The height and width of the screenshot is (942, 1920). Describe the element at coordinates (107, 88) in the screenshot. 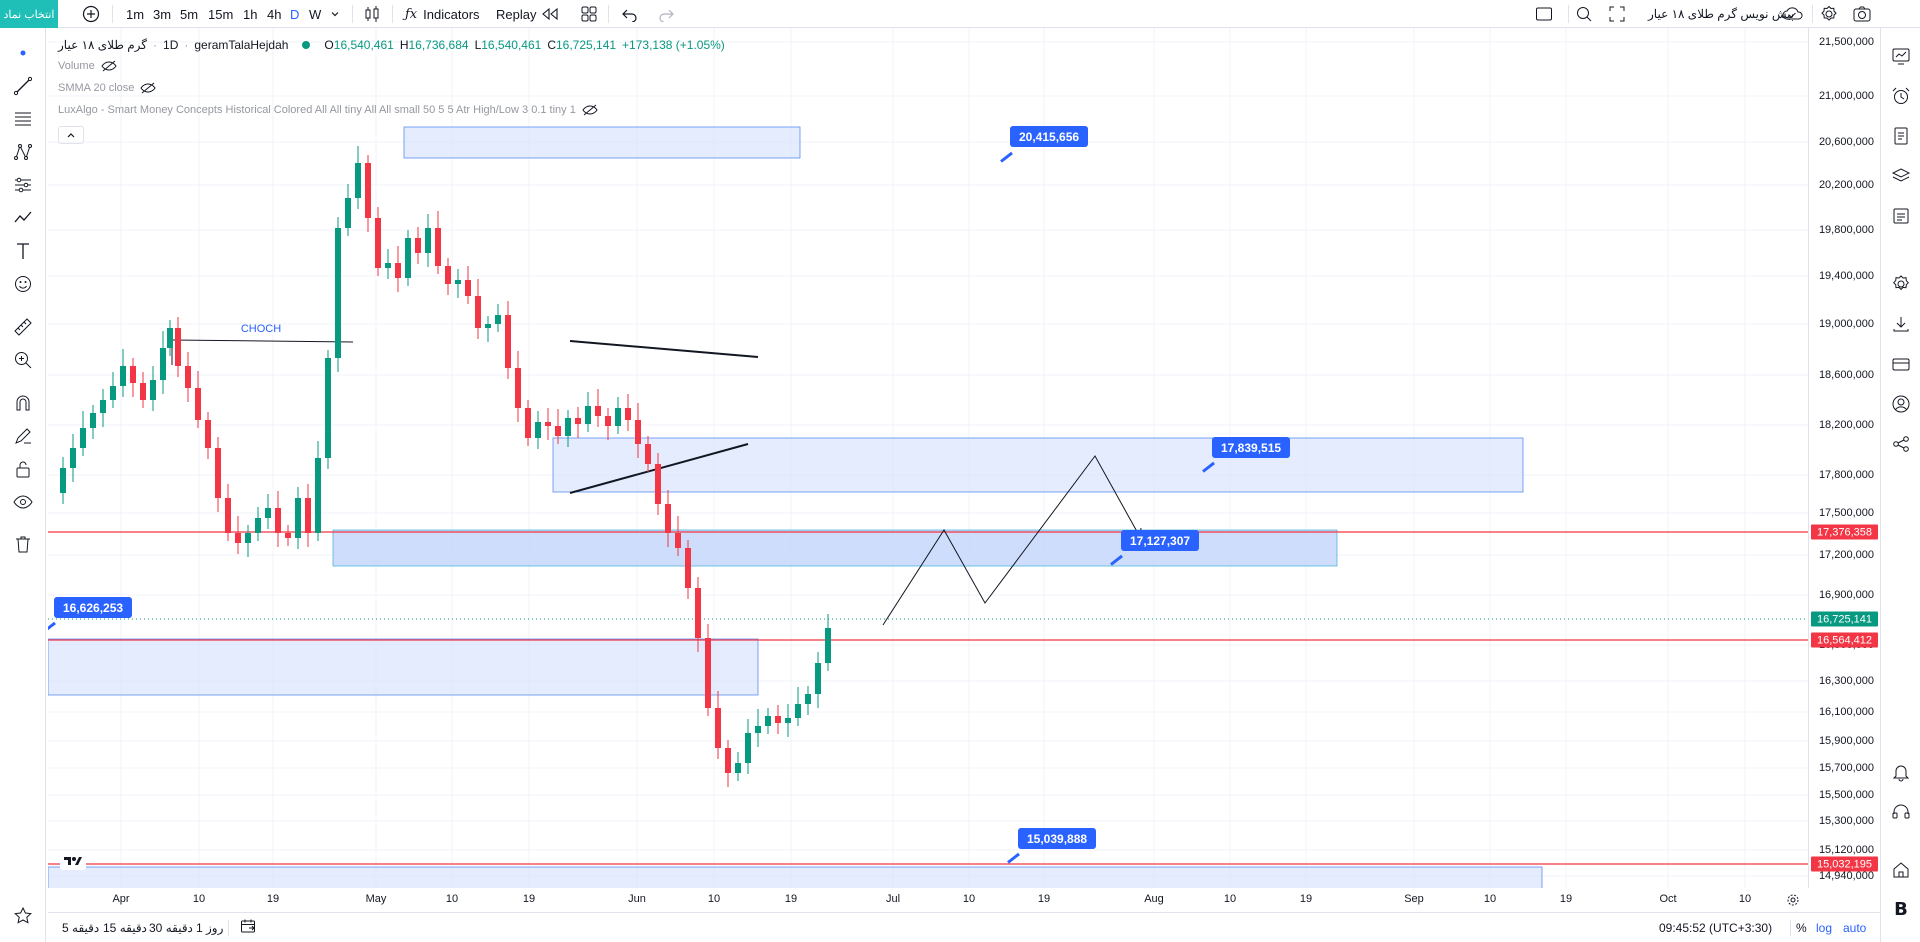

I see `legend-smma-row: SMMA 20 close` at that location.